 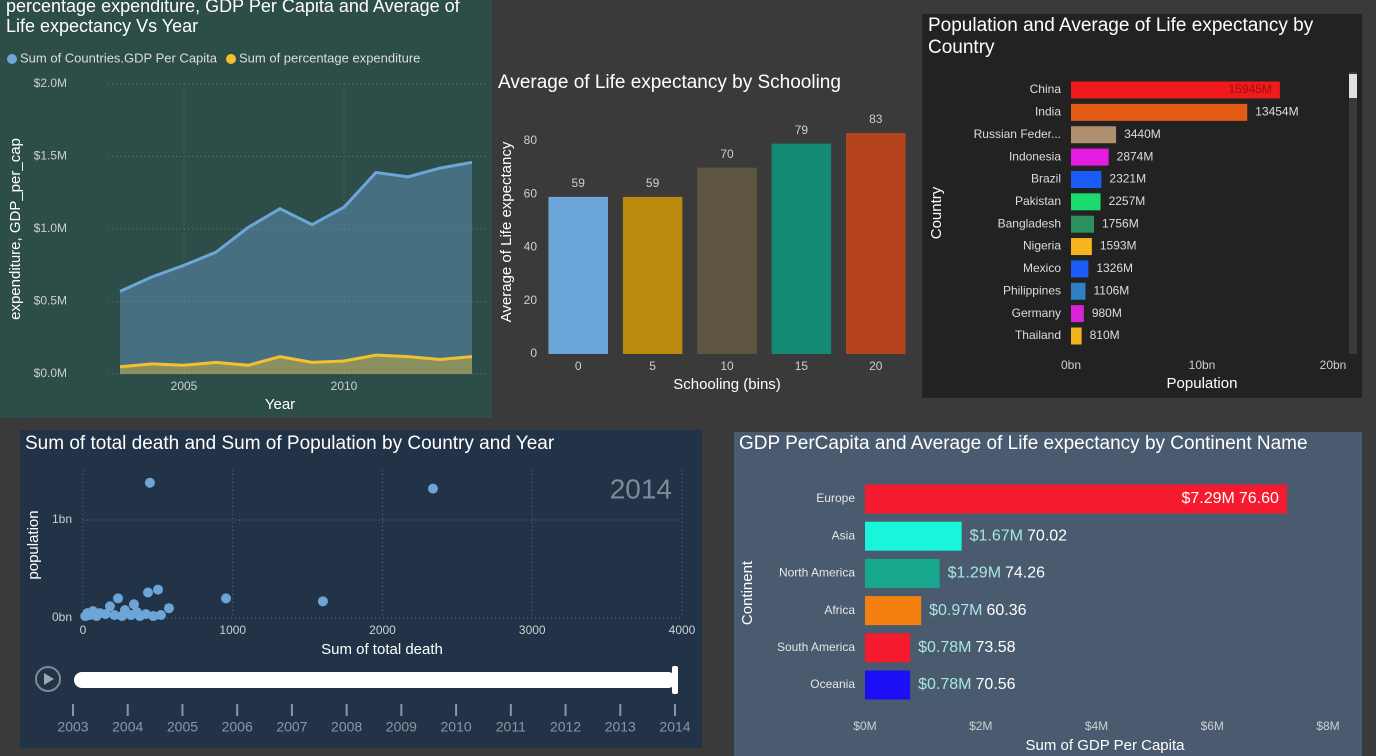 What do you see at coordinates (346, 727) in the screenshot?
I see `timeline-label: 2008` at bounding box center [346, 727].